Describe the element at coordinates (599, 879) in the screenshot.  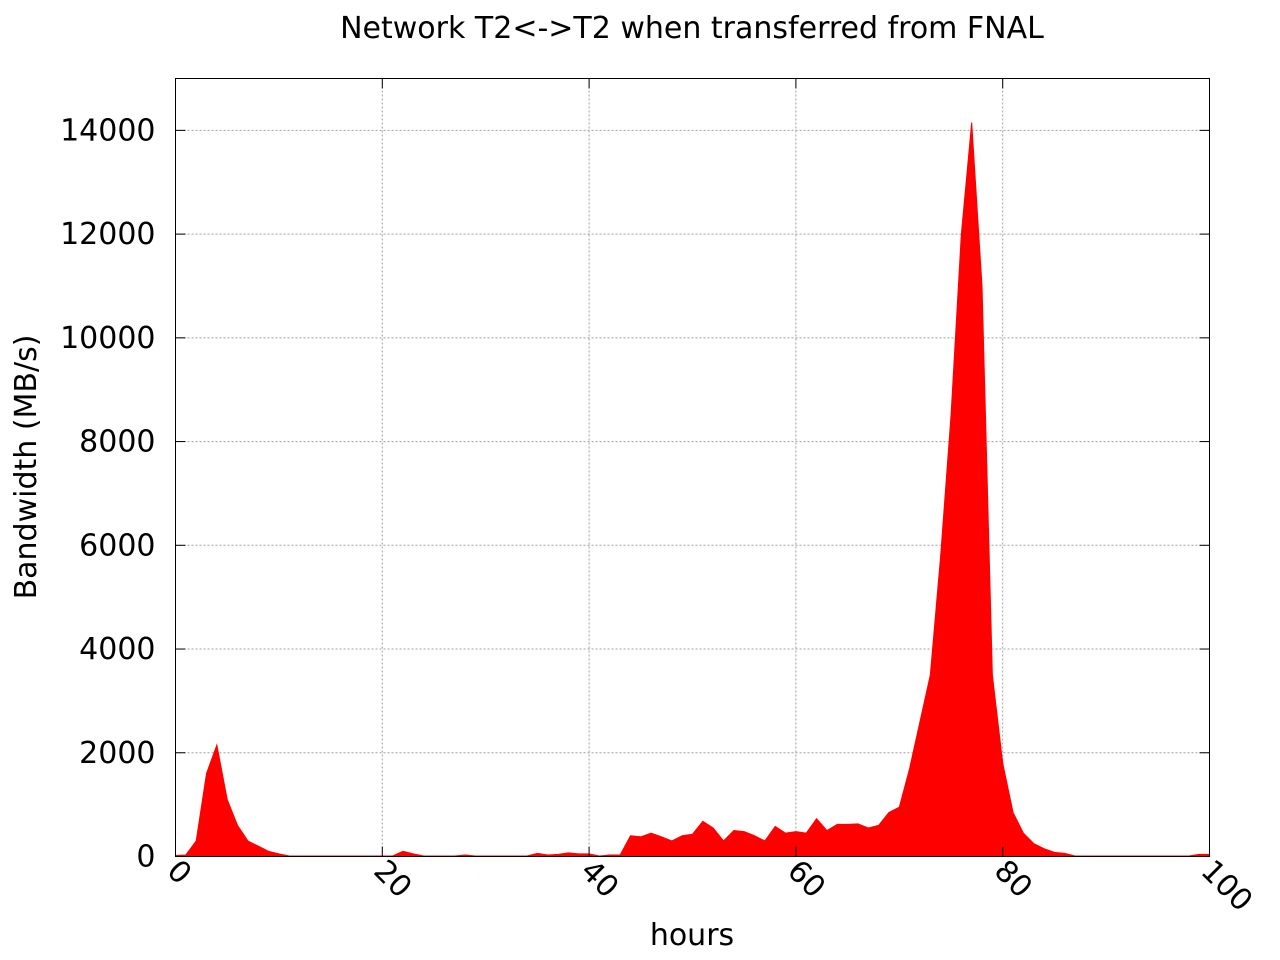
I see `x-tick-label: 40` at that location.